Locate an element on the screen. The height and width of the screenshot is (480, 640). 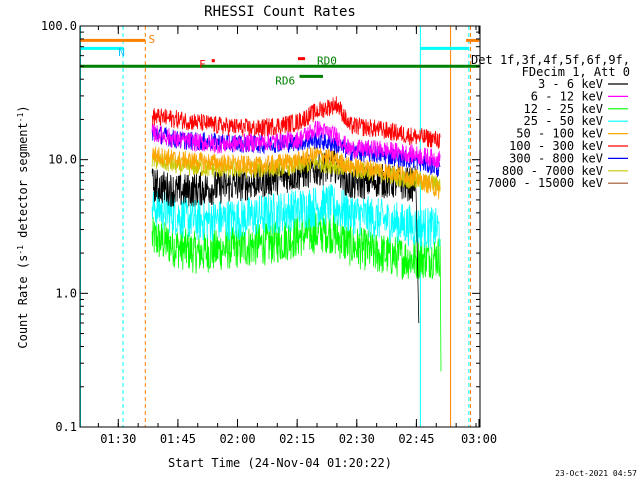
annotation-label-rd6: RD6 is located at coordinates (285, 81).